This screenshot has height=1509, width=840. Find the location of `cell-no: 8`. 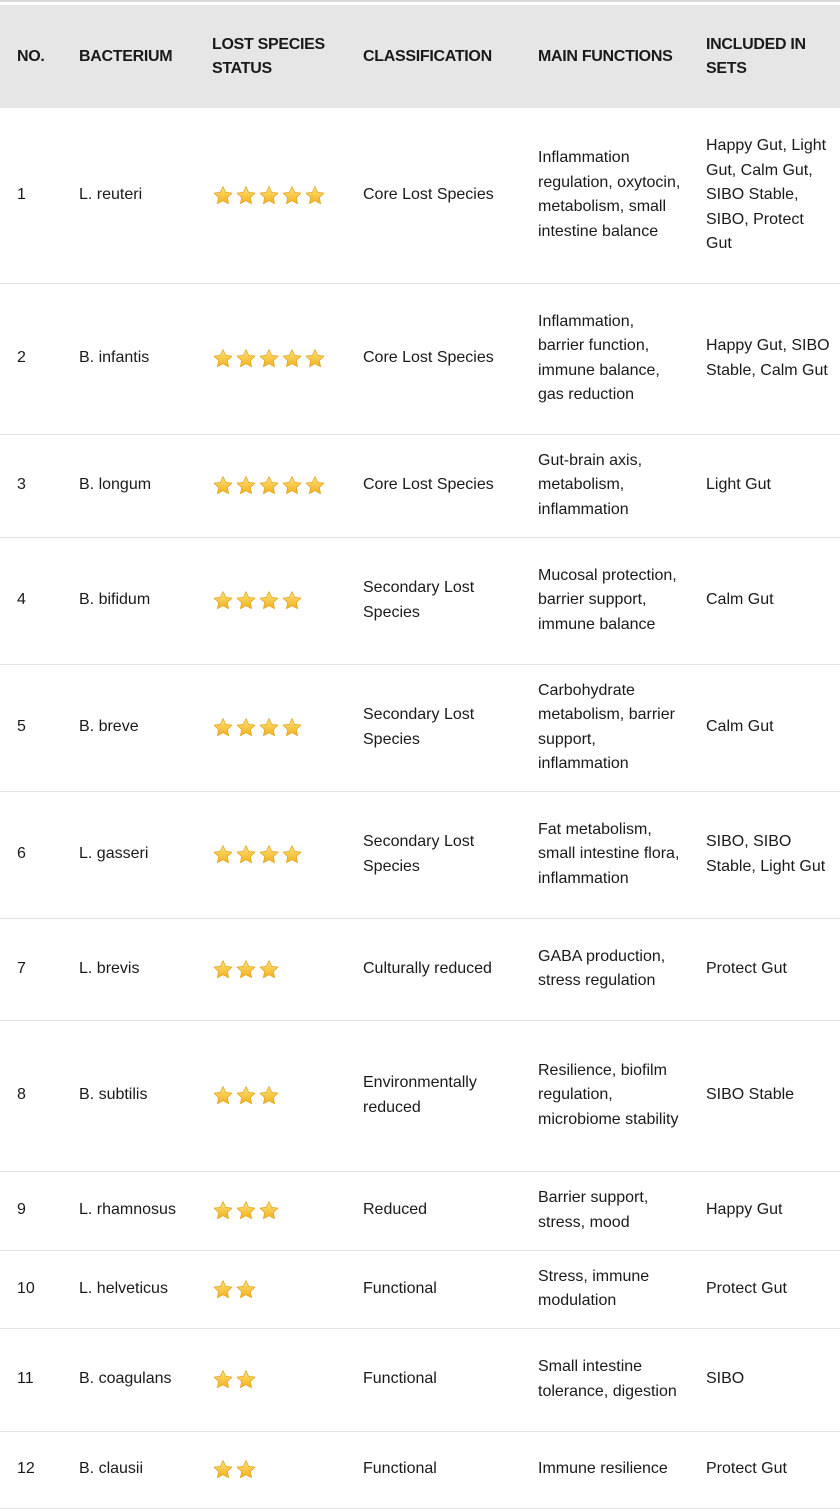

cell-no: 8 is located at coordinates (31, 1096).